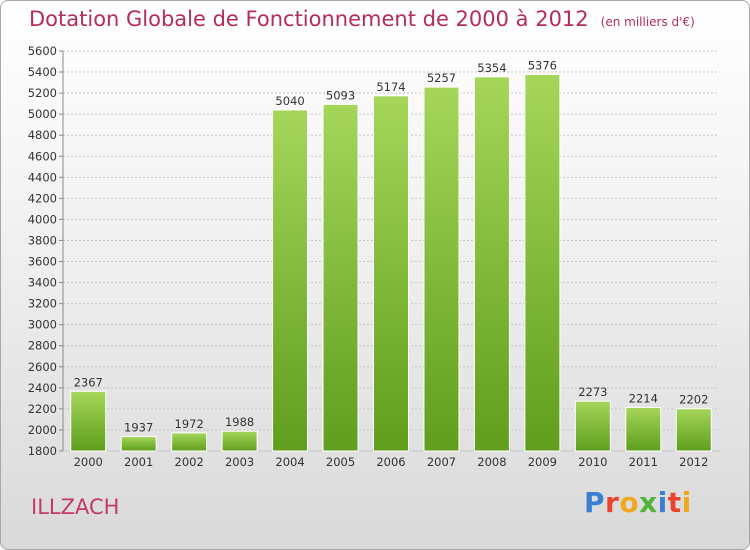 The width and height of the screenshot is (750, 550). What do you see at coordinates (42, 114) in the screenshot?
I see `y-tick-label: 5000` at bounding box center [42, 114].